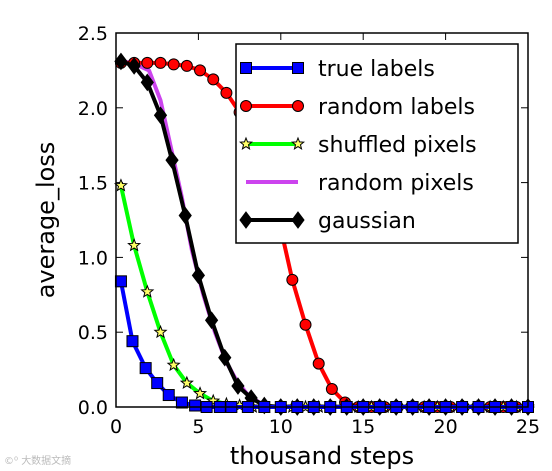  I want to click on x-tick-label: 15, so click(363, 427).